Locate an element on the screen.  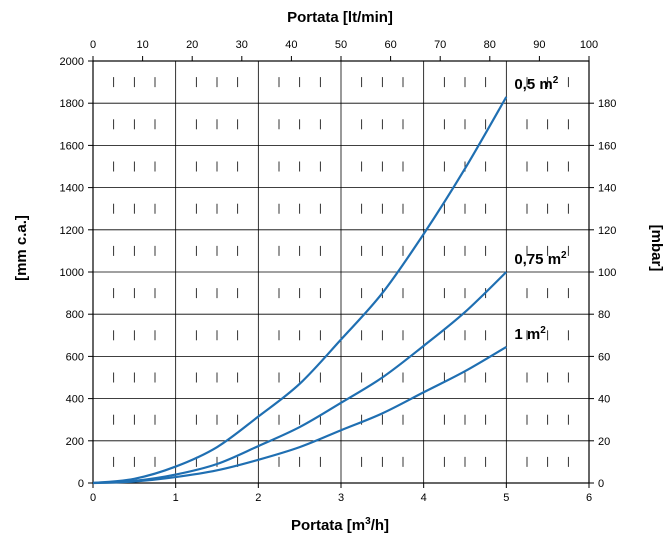
x-axis-title-sup: 3 is located at coordinates (368, 521).